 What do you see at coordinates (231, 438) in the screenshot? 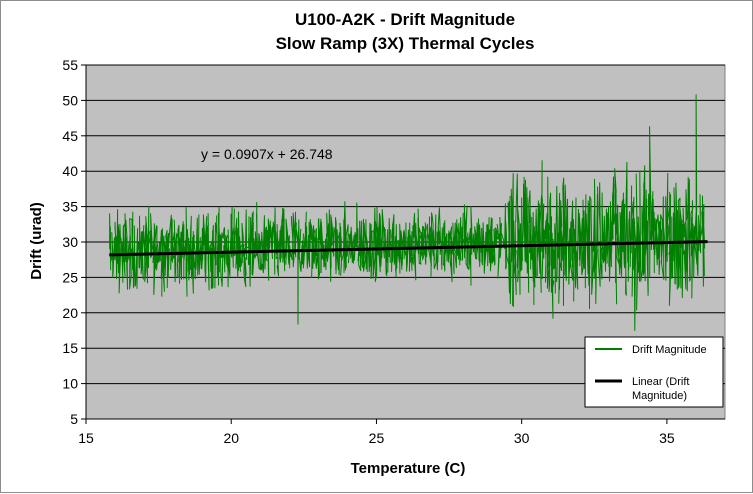
I see `x-tick-label: 20` at bounding box center [231, 438].